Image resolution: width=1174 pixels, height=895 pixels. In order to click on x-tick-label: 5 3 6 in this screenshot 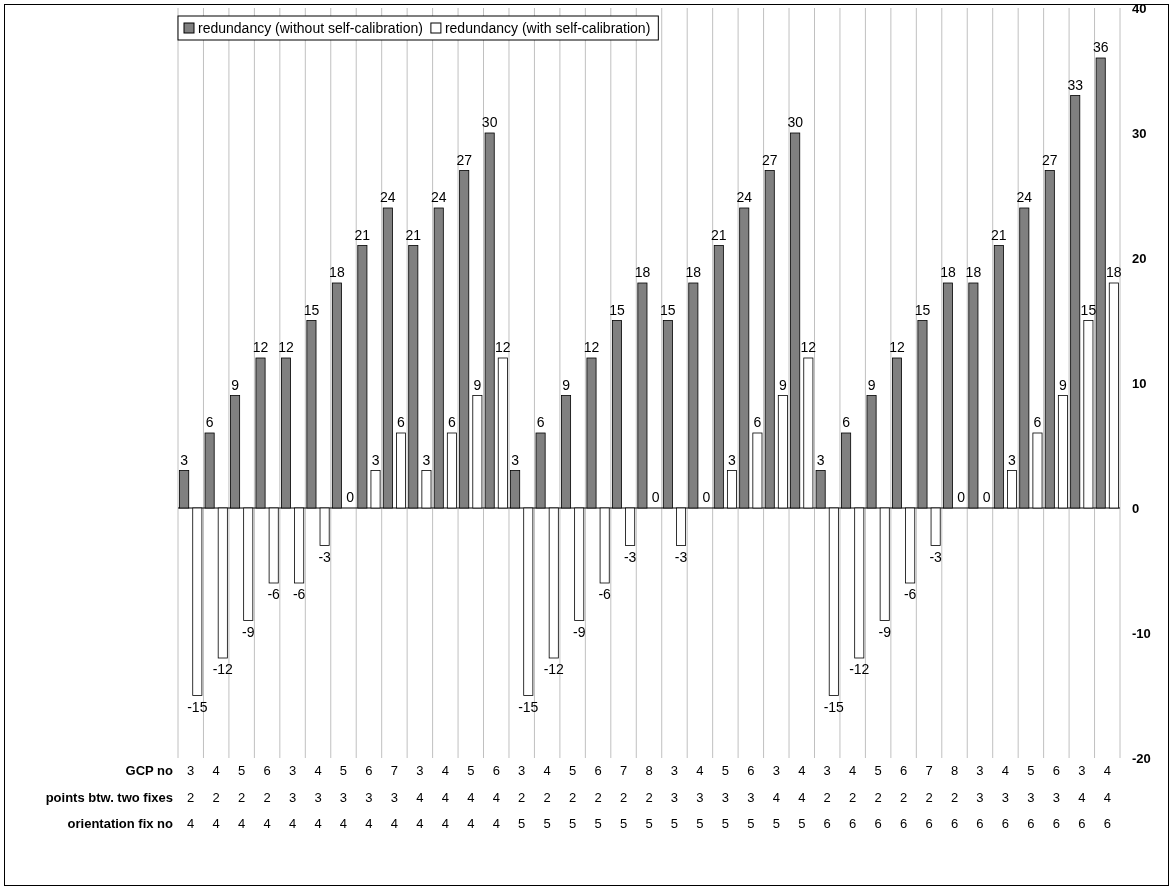, I will do `click(1031, 797)`.